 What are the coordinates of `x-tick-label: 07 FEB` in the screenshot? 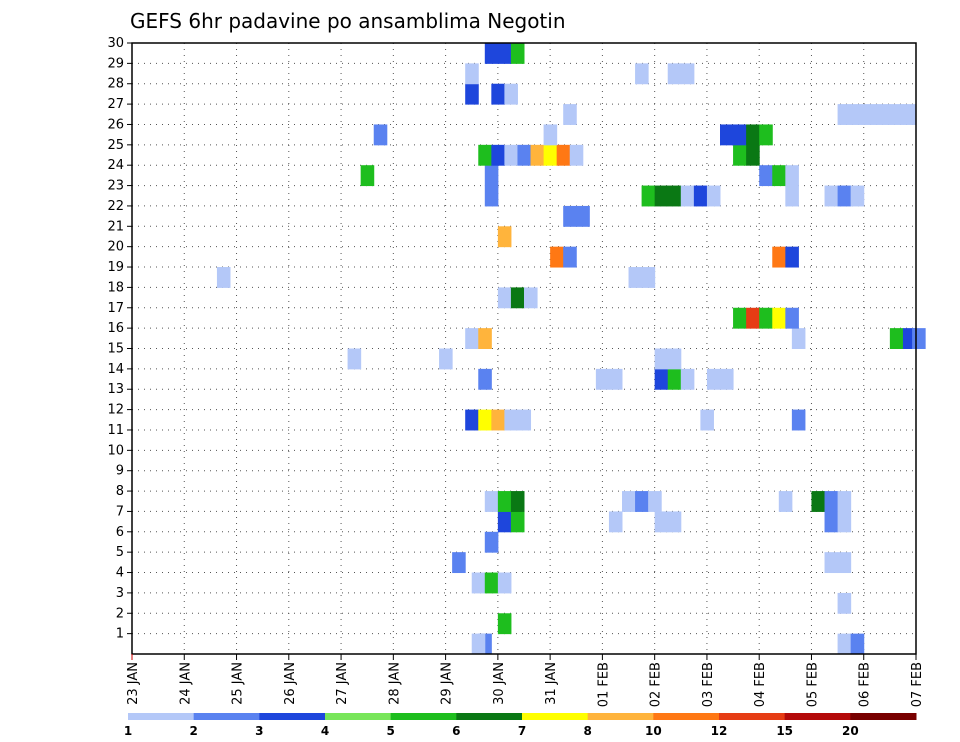 It's located at (917, 684).